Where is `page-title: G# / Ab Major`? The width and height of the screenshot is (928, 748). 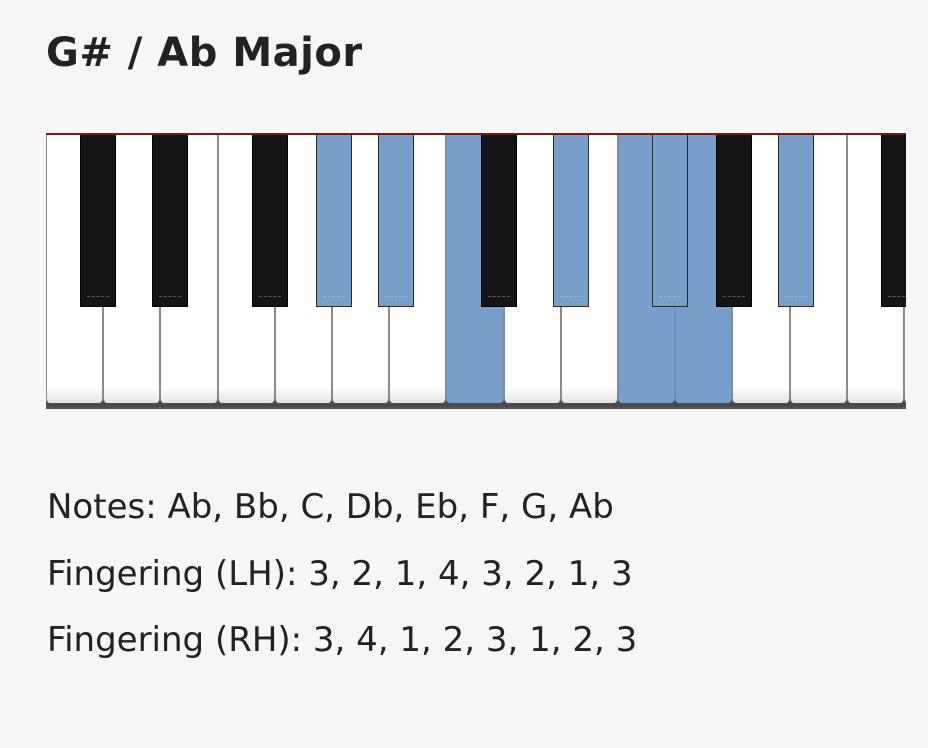
page-title: G# / Ab Major is located at coordinates (204, 53).